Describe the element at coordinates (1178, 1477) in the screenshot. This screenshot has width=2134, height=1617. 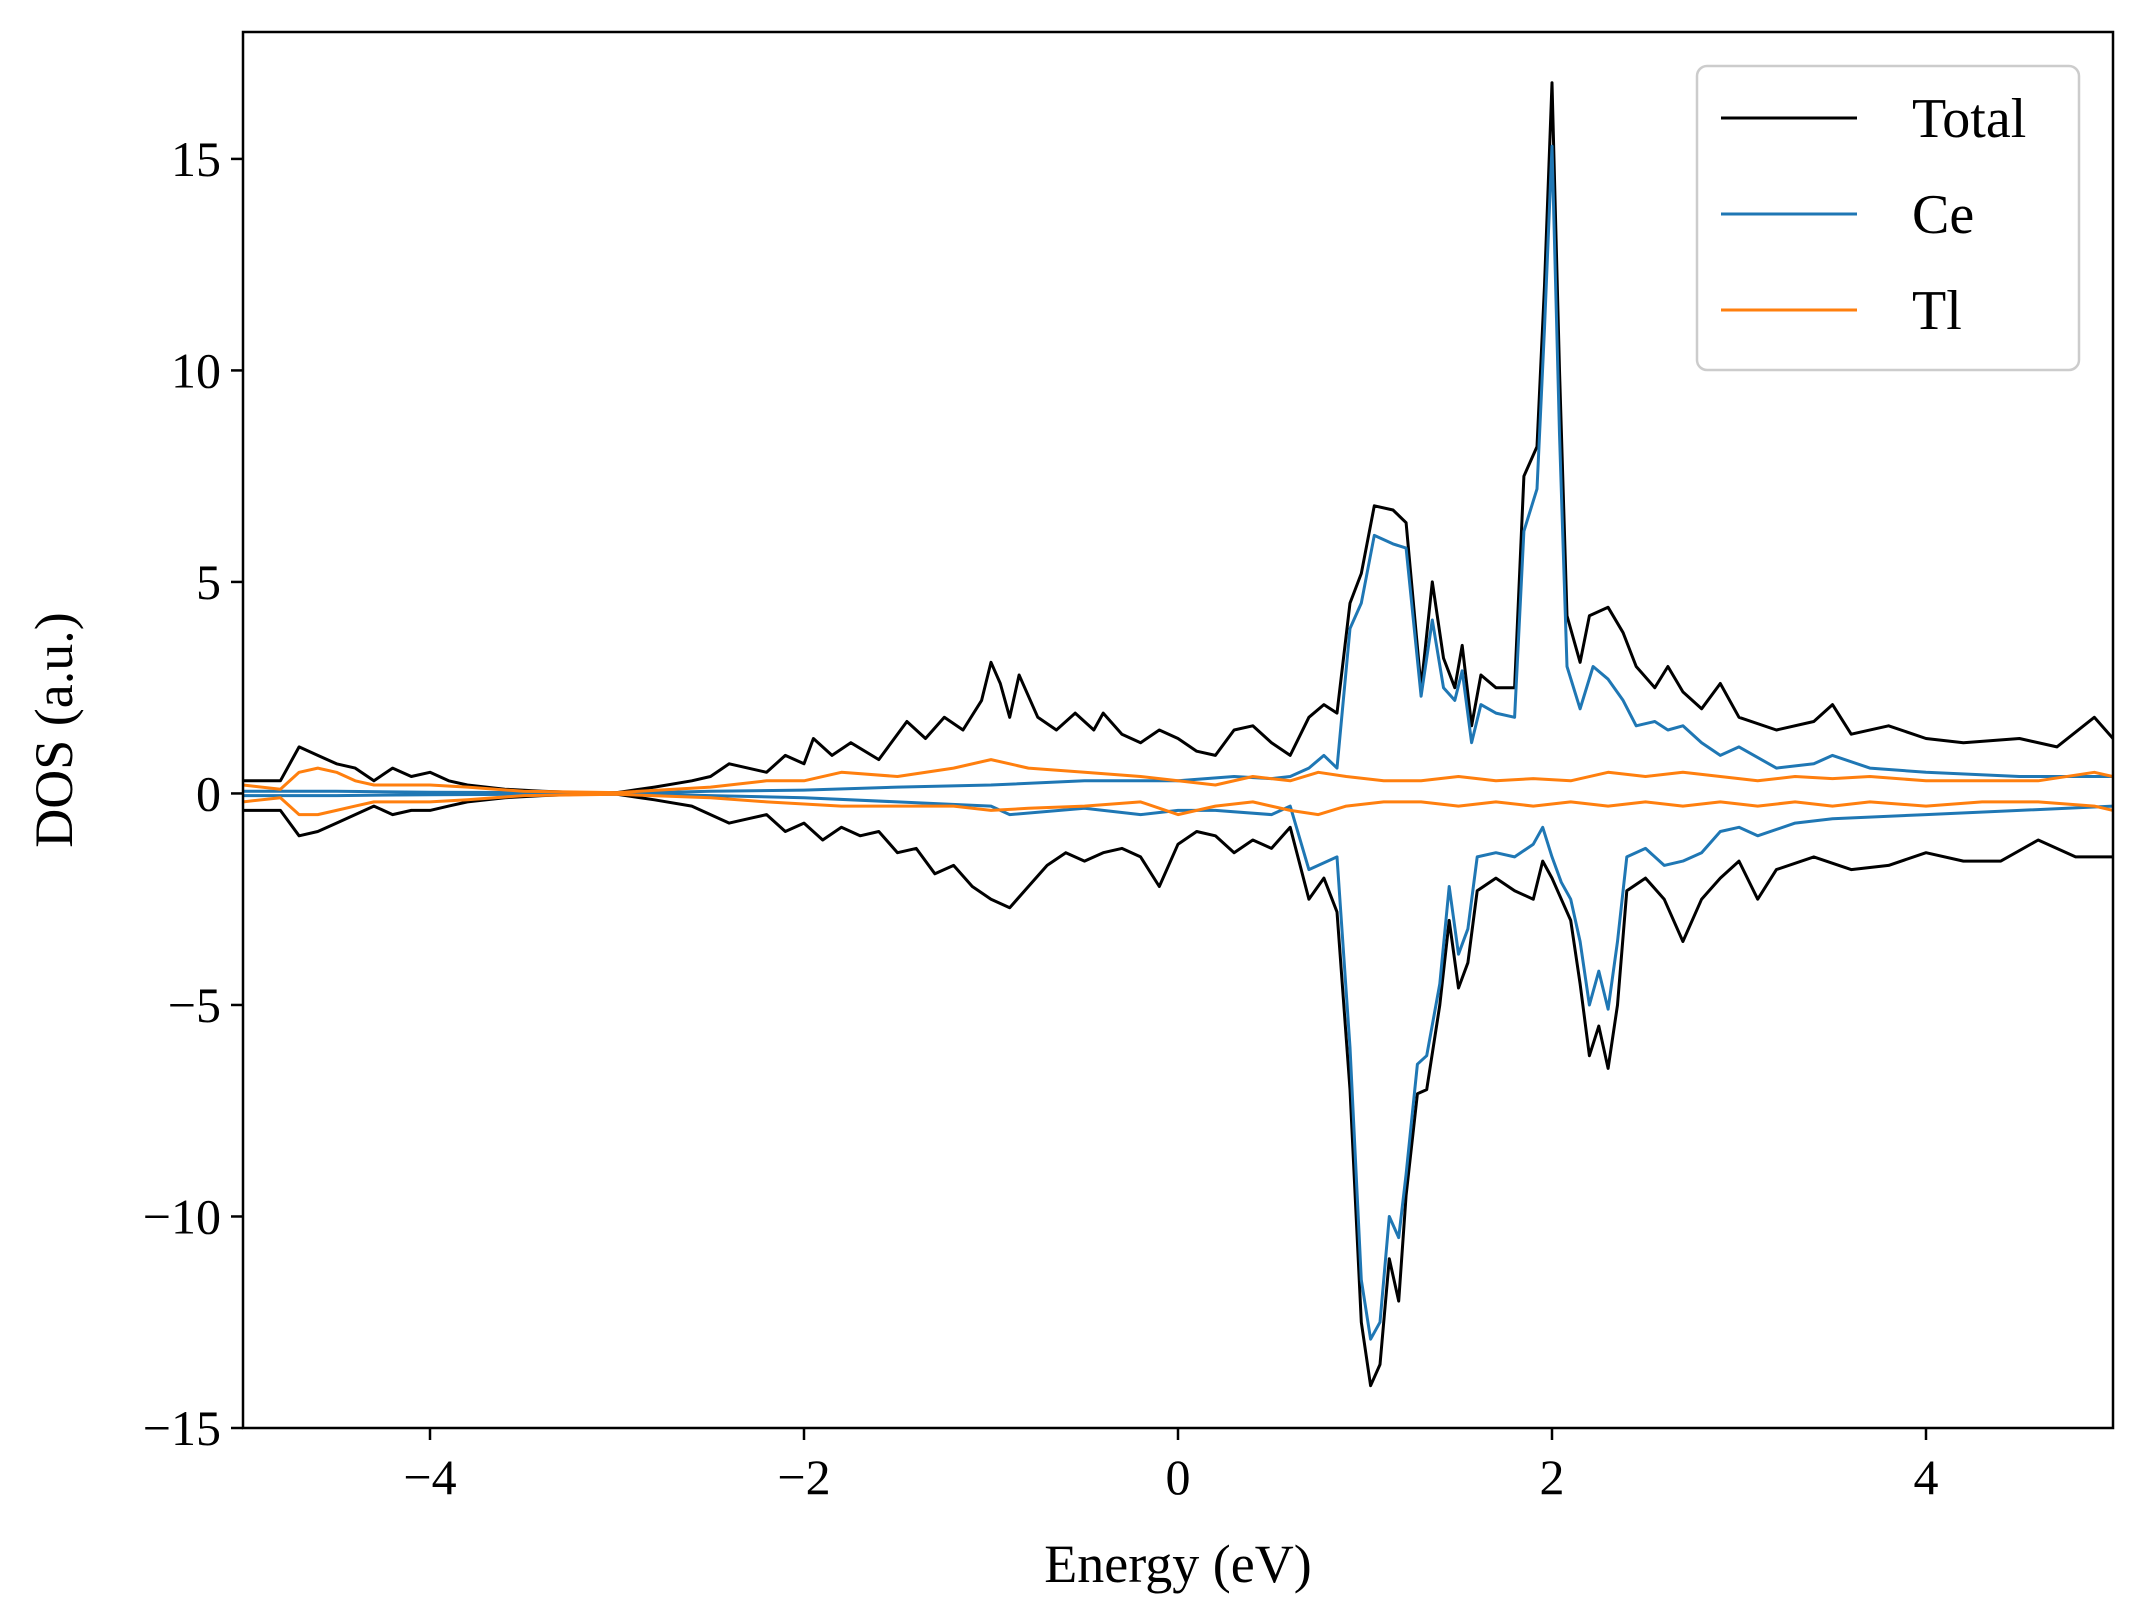
I see `x-tick-label: 0` at that location.